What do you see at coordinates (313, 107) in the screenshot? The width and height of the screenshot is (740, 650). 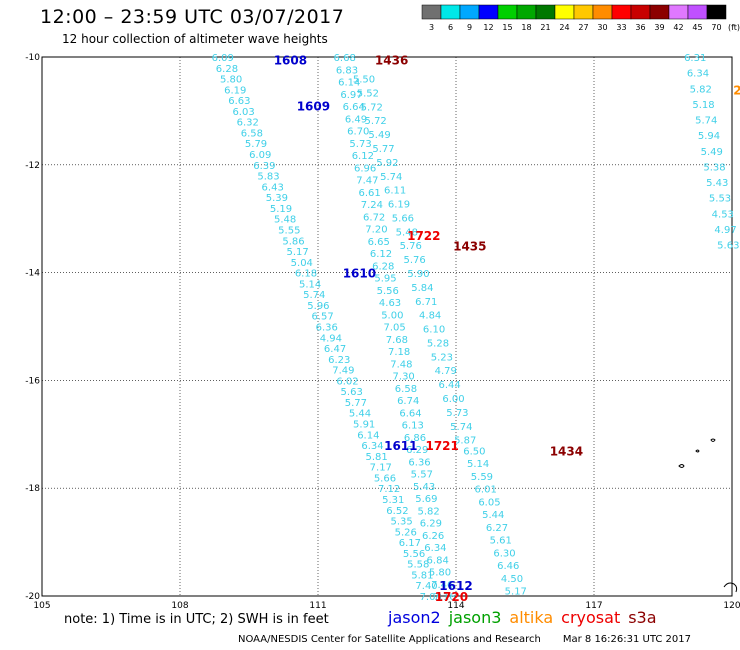 I see `pass-time-label: 1609` at bounding box center [313, 107].